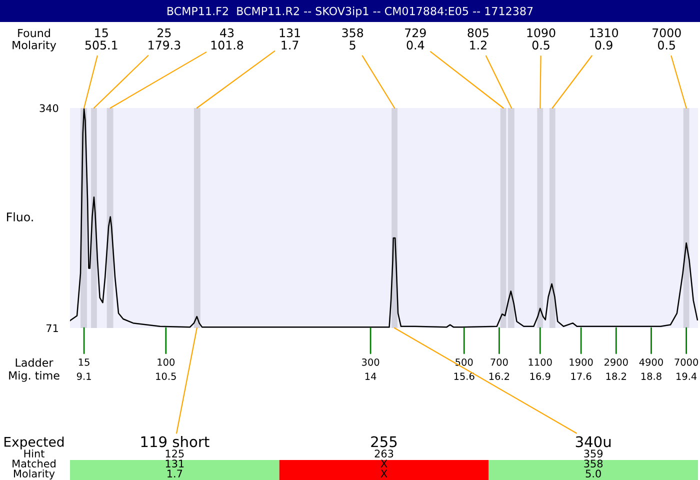 The image size is (700, 480). What do you see at coordinates (604, 39) in the screenshot?
I see `annotation: 1310 0.9` at bounding box center [604, 39].